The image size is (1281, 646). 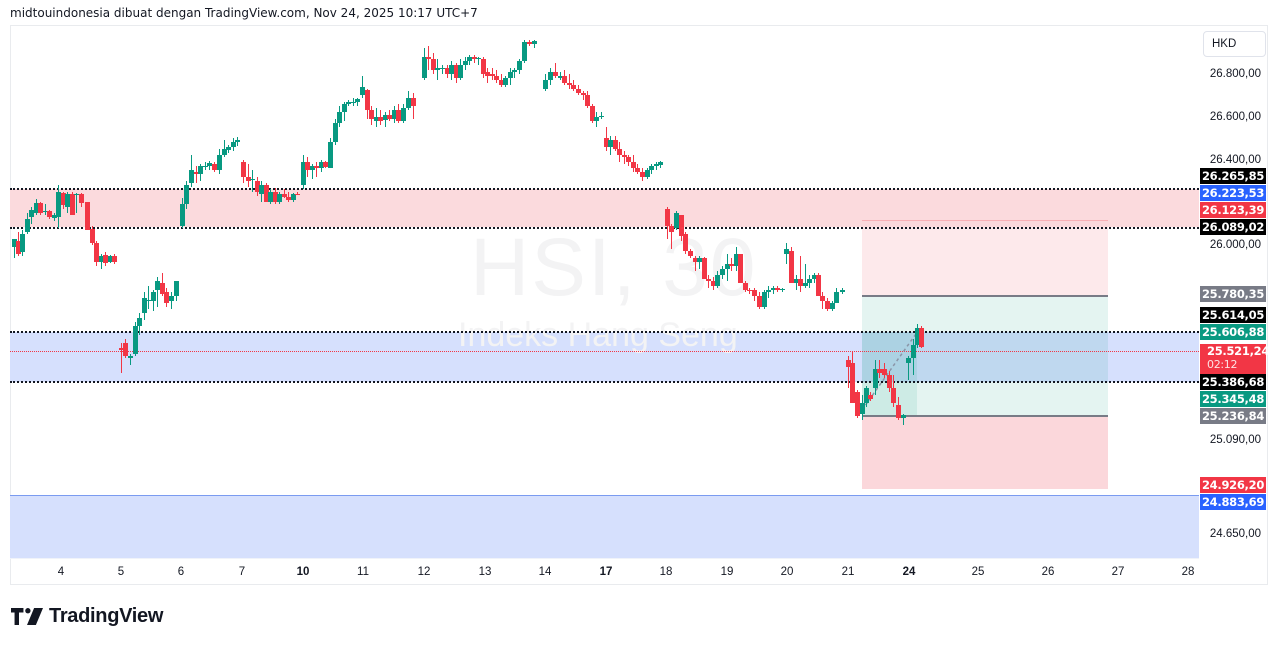 What do you see at coordinates (1235, 245) in the screenshot?
I see `price-tick-label: 26.000,00` at bounding box center [1235, 245].